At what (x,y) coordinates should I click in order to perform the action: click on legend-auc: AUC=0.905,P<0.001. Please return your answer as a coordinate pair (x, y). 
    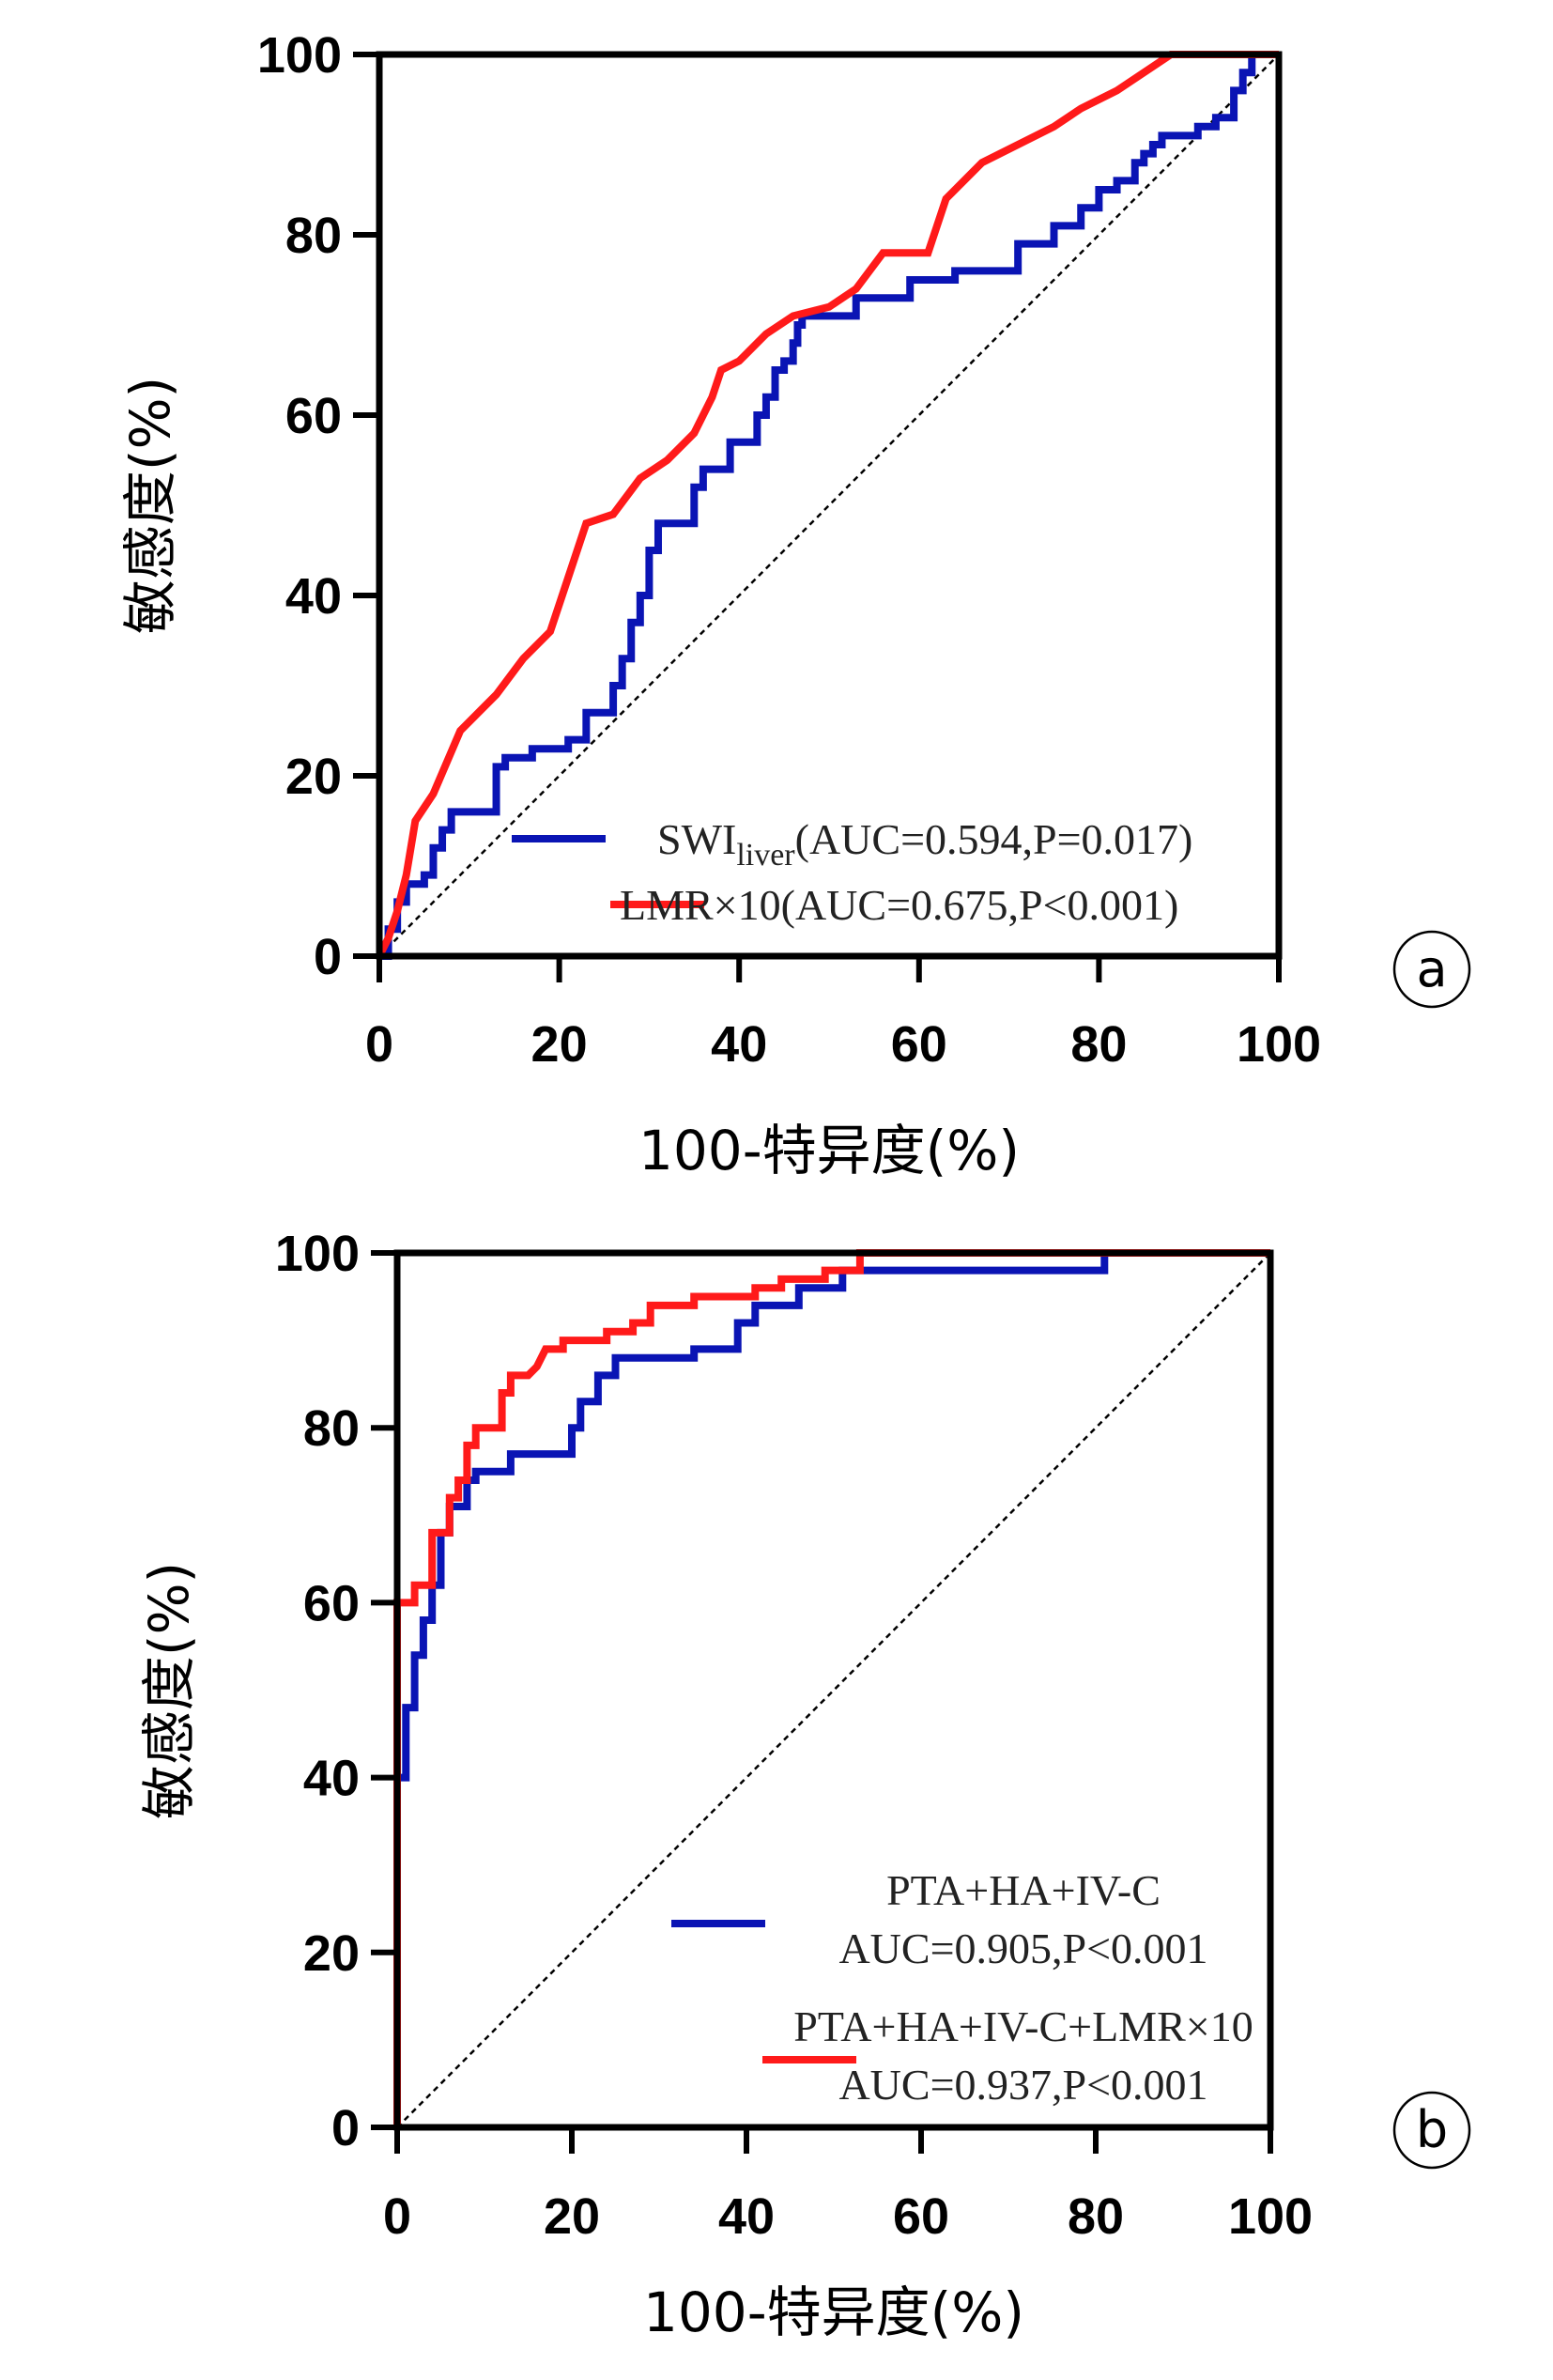
    Looking at the image, I should click on (1022, 1948).